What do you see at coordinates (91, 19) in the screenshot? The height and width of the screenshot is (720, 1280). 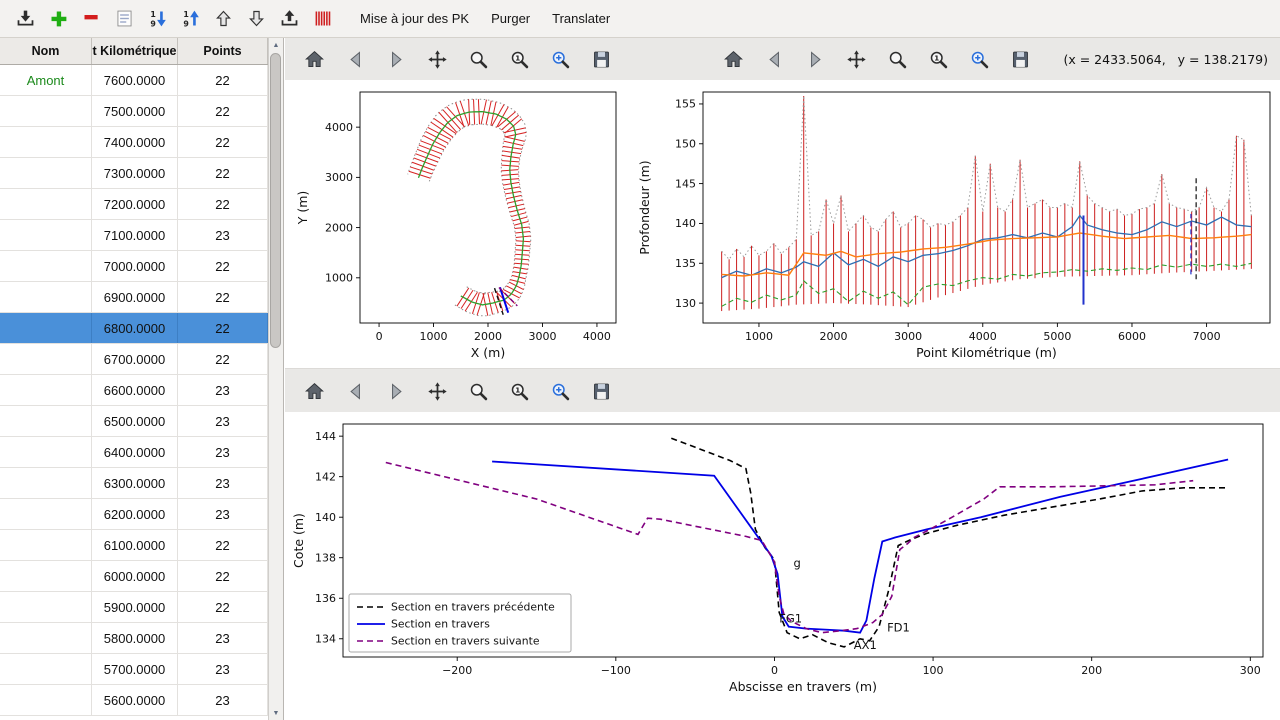 I see `remove-button` at bounding box center [91, 19].